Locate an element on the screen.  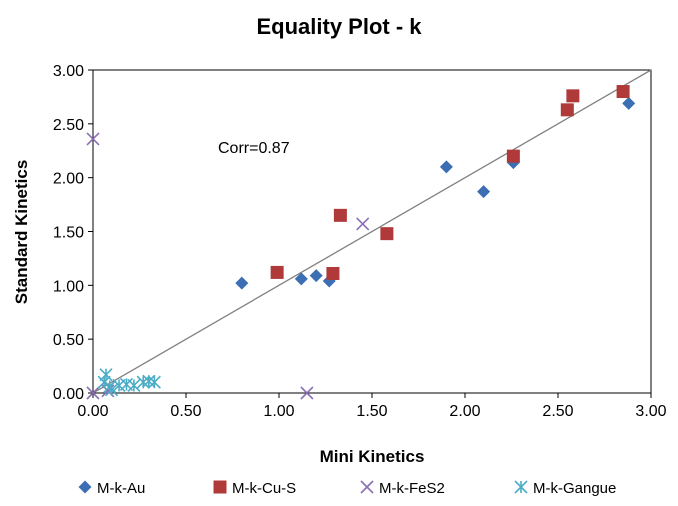
x-tick-label: 2.00 is located at coordinates (464, 411).